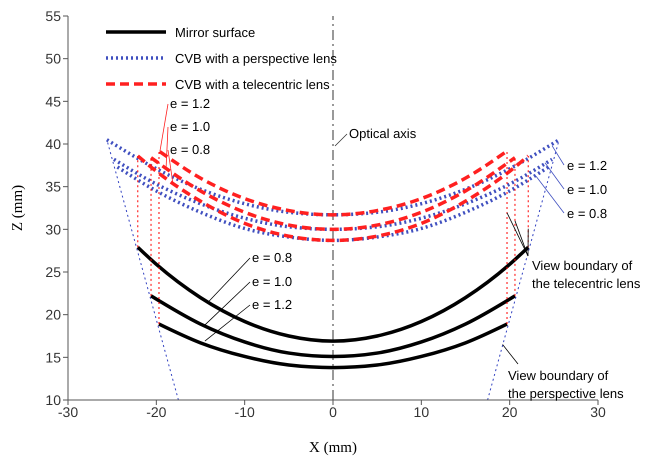 The width and height of the screenshot is (663, 458). What do you see at coordinates (510, 412) in the screenshot?
I see `x-tick-label: 20` at bounding box center [510, 412].